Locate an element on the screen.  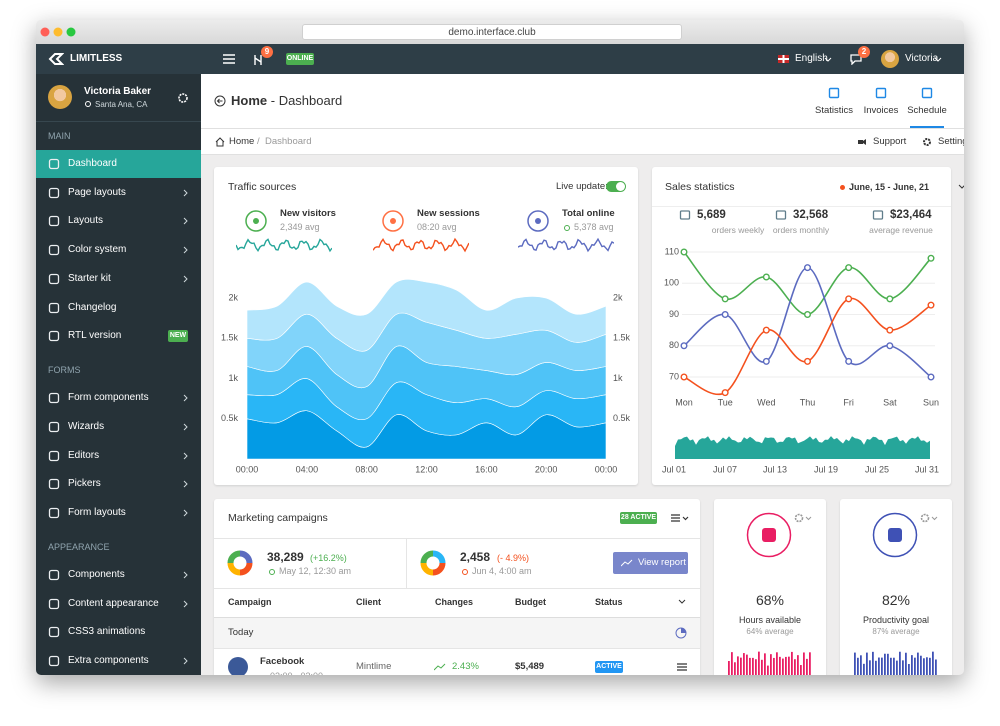
live-toggle is located at coordinates (616, 186).